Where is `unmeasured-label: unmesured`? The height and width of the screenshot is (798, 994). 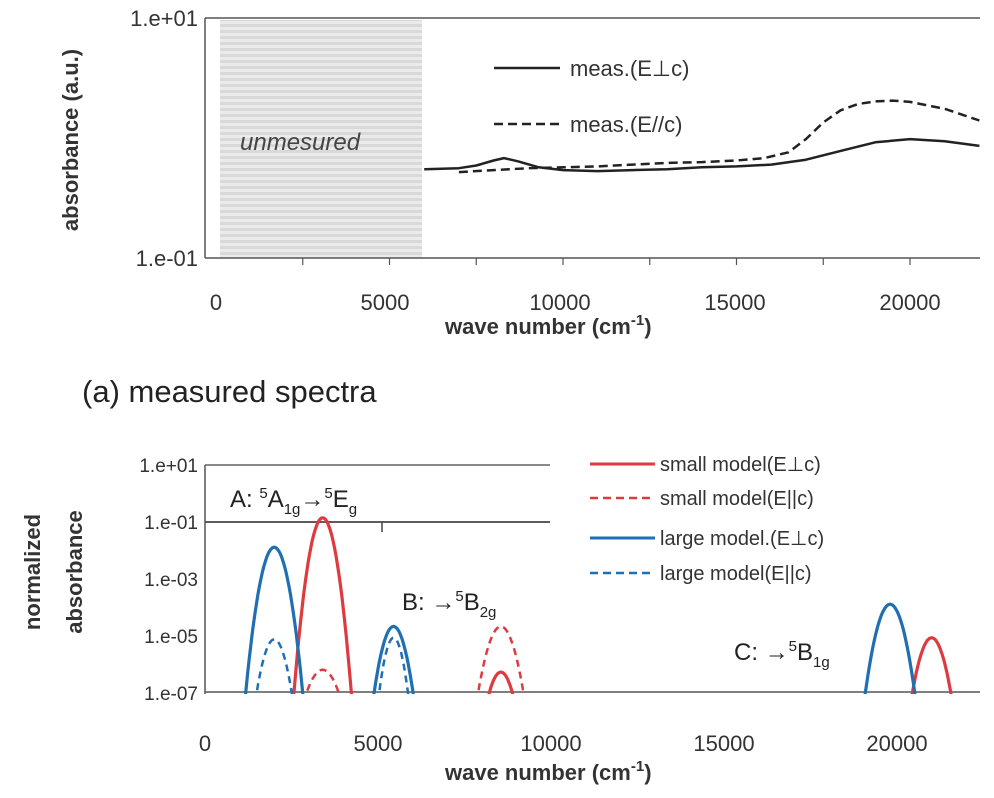
unmeasured-label: unmesured is located at coordinates (300, 142).